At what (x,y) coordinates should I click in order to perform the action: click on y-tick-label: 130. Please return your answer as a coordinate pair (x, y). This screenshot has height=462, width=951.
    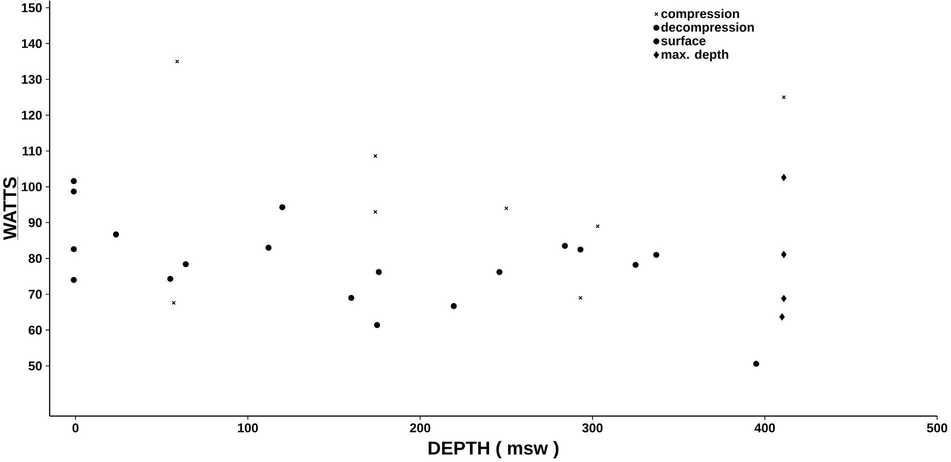
    Looking at the image, I should click on (32, 79).